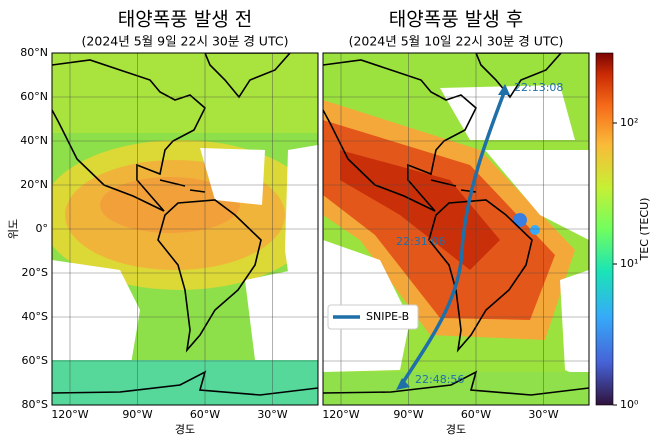  What do you see at coordinates (34, 96) in the screenshot?
I see `lat-tick-label: 60°N` at bounding box center [34, 96].